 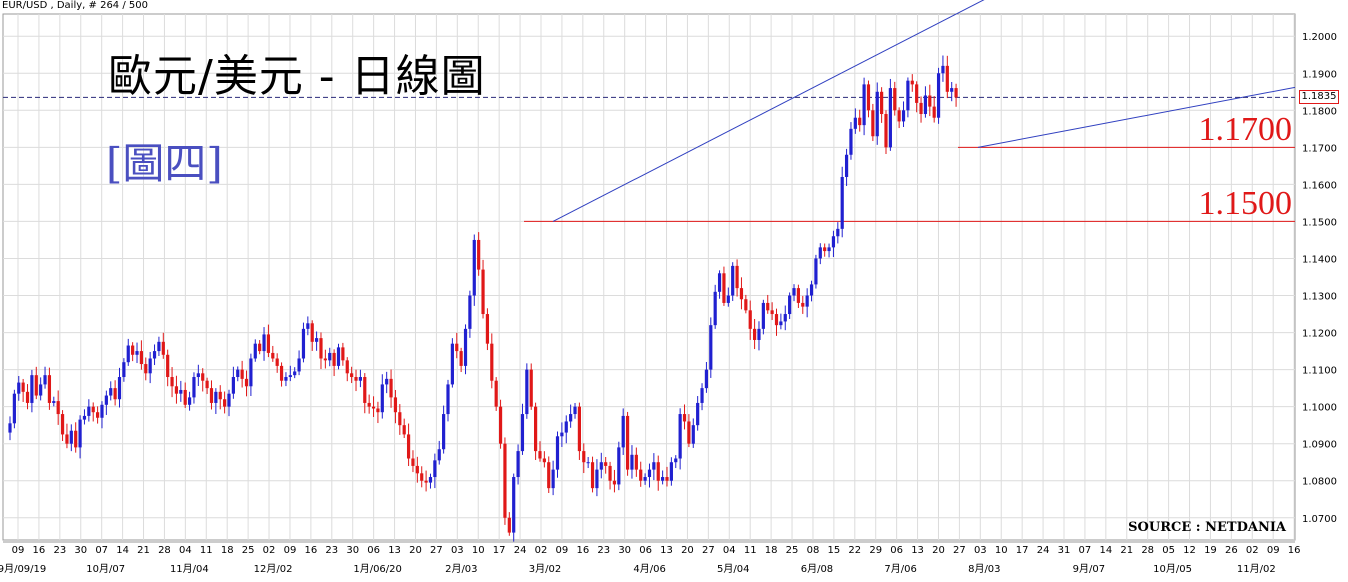 What do you see at coordinates (1210, 550) in the screenshot?
I see `x-tick-label: 19` at bounding box center [1210, 550].